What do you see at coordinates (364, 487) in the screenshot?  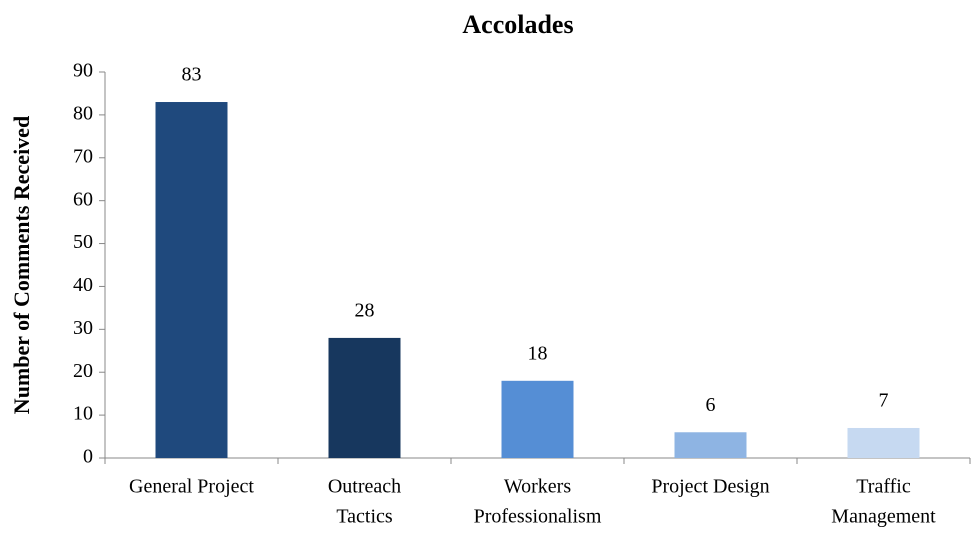 I see `x-tick-label: Outreach` at bounding box center [364, 487].